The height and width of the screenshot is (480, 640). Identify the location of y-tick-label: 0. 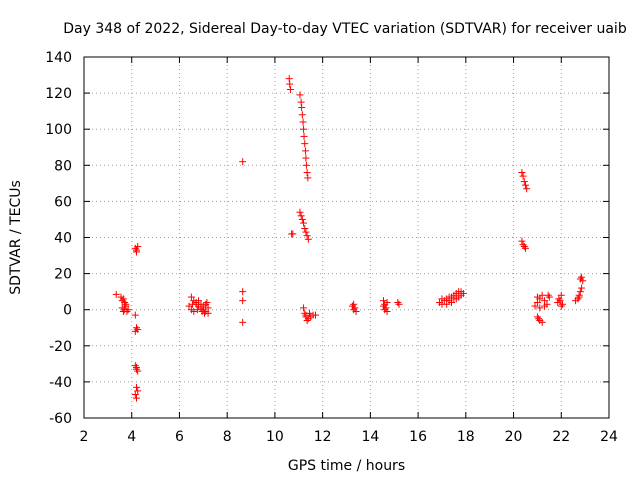
(67, 311).